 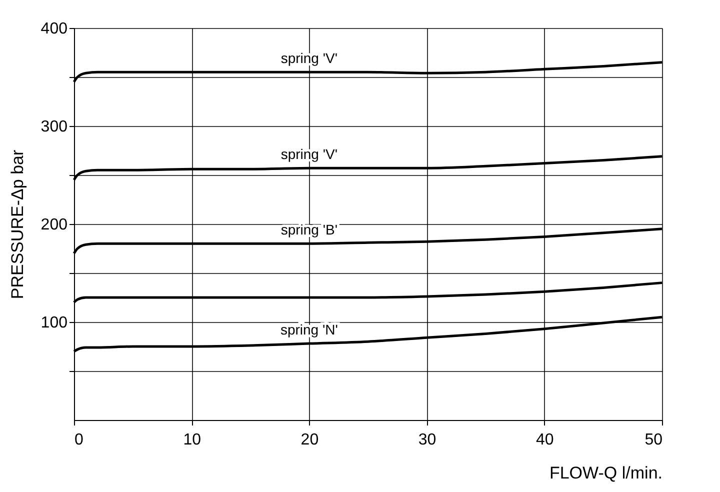 I want to click on y-axis-title: PRESSURE-Δp bar, so click(x=17, y=225).